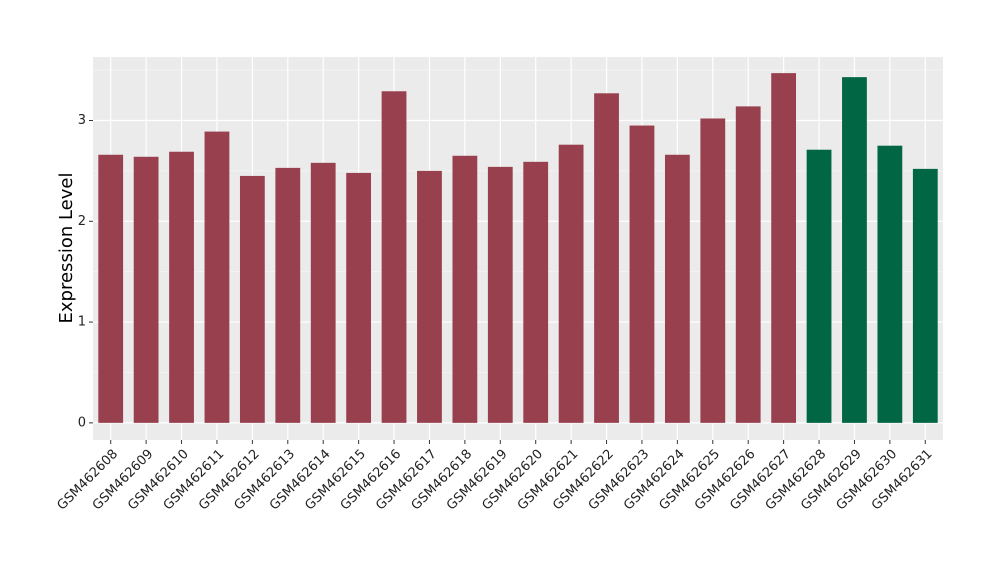 This screenshot has height=580, width=1000. What do you see at coordinates (82, 422) in the screenshot?
I see `y-tick-label: 0` at bounding box center [82, 422].